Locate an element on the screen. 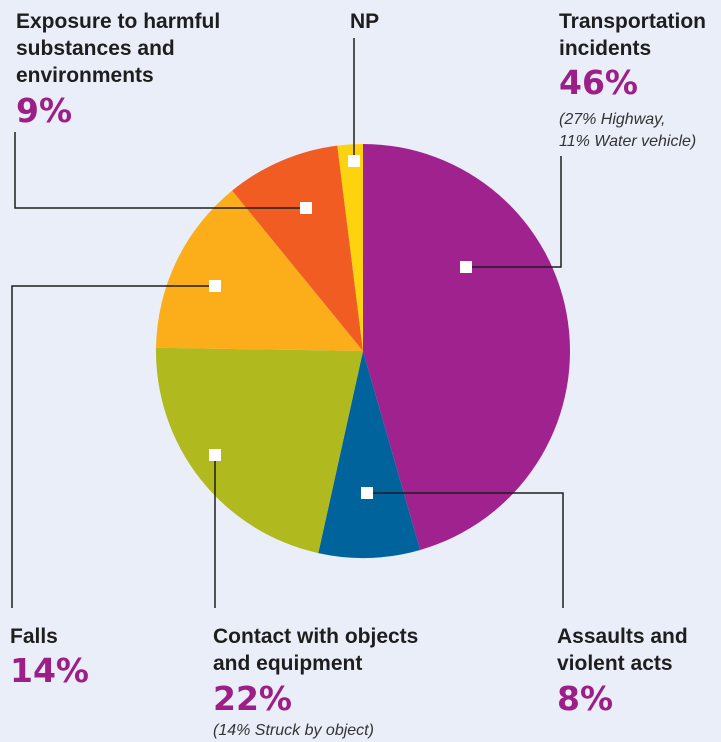 The image size is (721, 742). label-np-title-1: NP is located at coordinates (364, 21).